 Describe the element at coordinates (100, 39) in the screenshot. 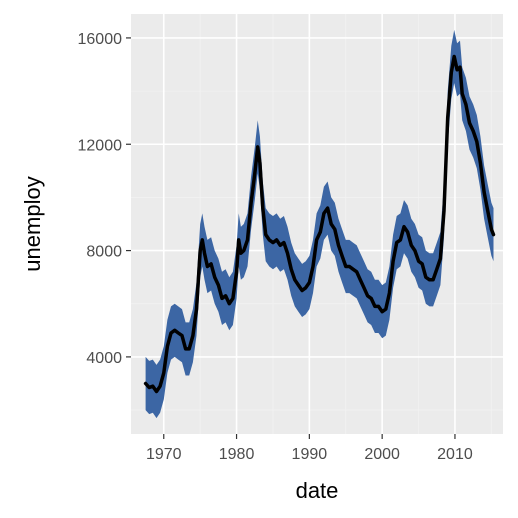

I see `y-tick-label: 16000` at that location.